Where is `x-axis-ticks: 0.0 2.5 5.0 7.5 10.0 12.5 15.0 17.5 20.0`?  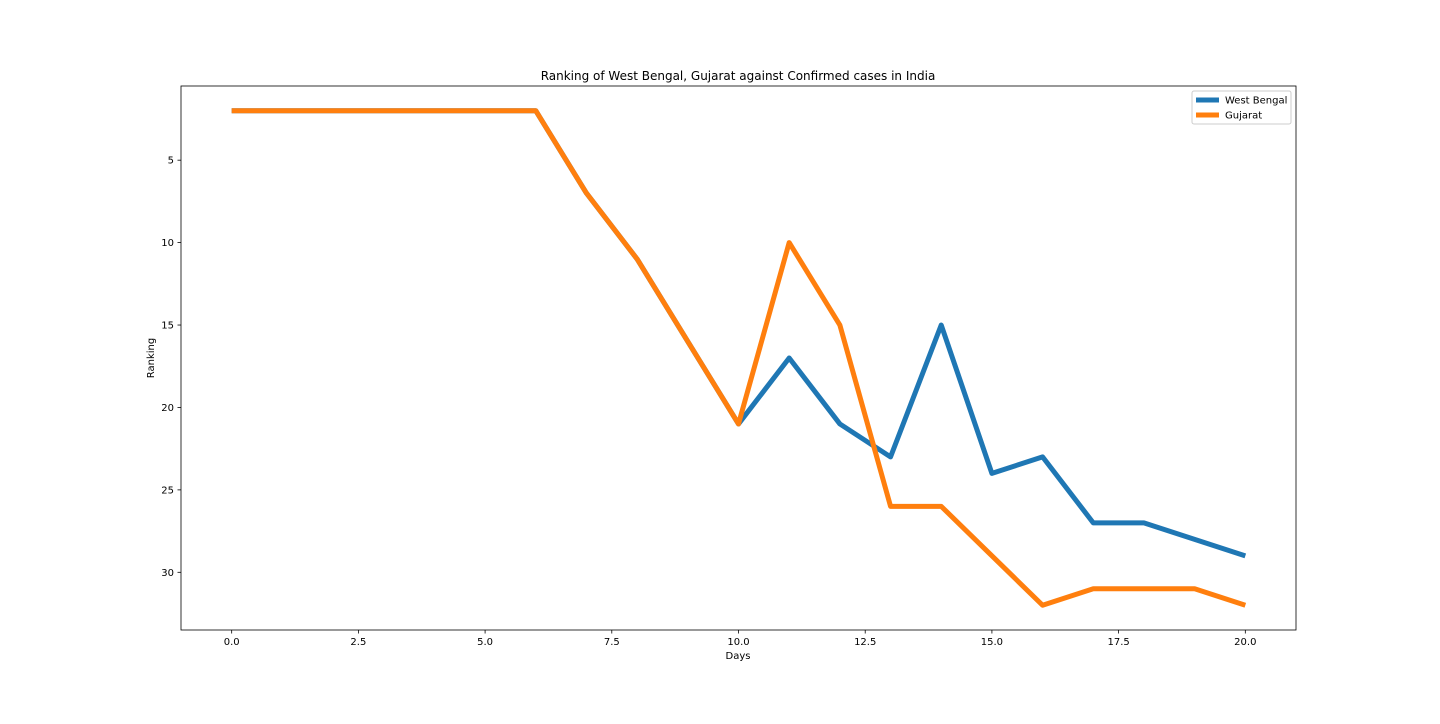 x-axis-ticks: 0.0 2.5 5.0 7.5 10.0 12.5 15.0 17.5 20.0 is located at coordinates (740, 639).